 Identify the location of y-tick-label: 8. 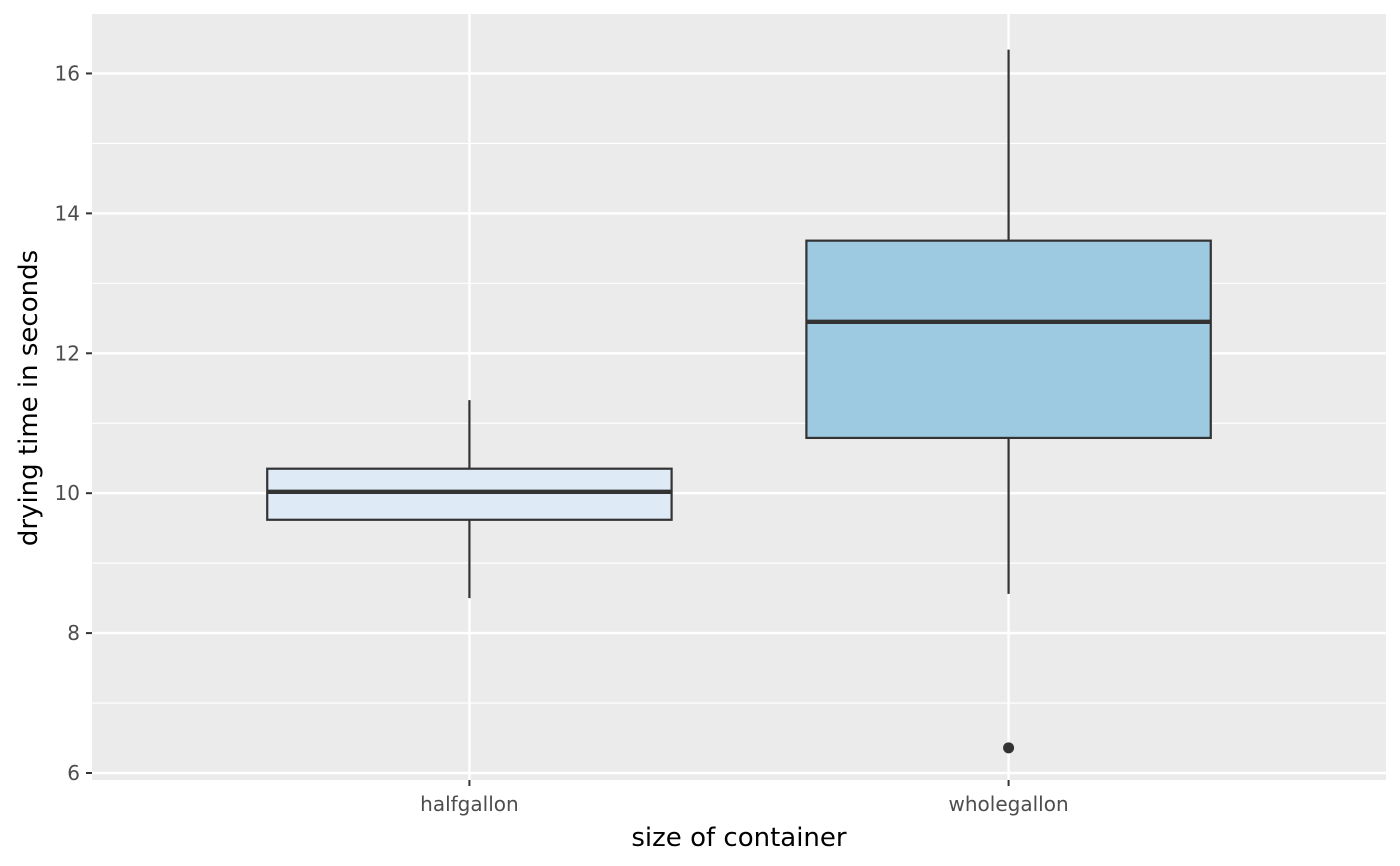
(73, 633).